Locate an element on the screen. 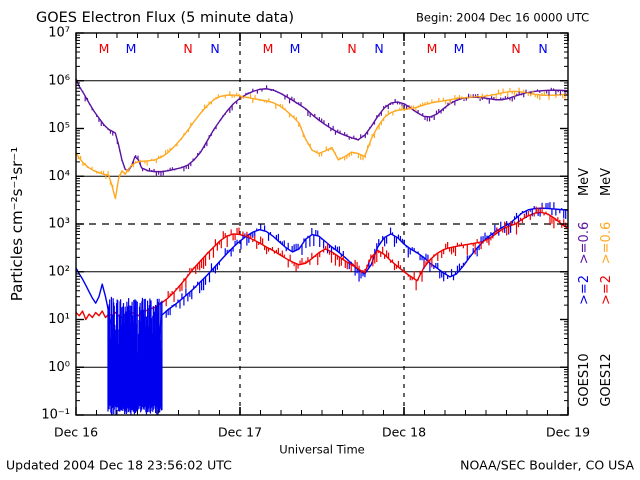 This screenshot has height=480, width=640. x-tick-label: Dec 17 is located at coordinates (240, 432).